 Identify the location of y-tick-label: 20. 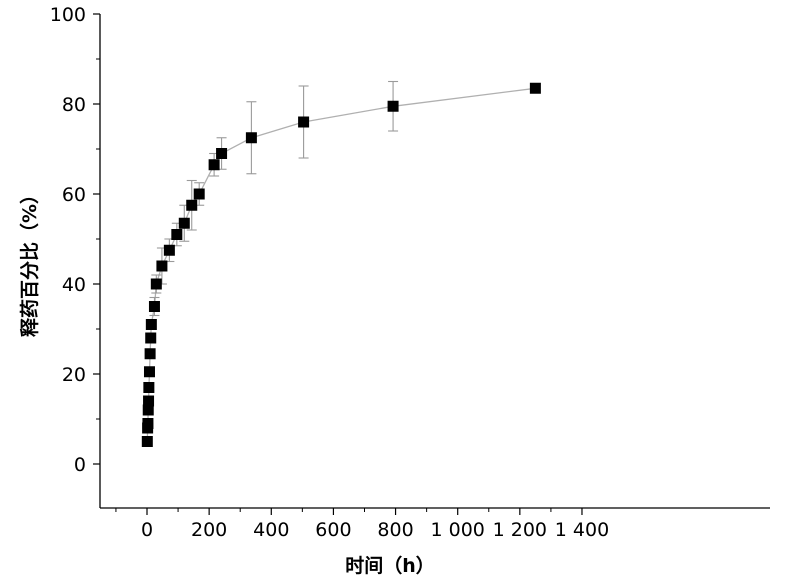
(74, 375).